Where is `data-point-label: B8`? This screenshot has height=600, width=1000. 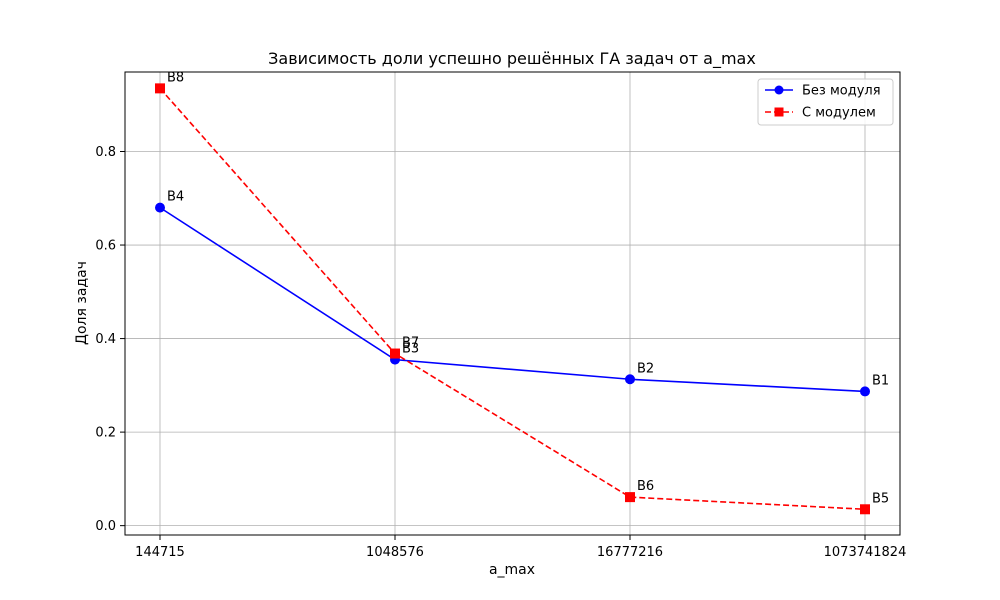
data-point-label: B8 is located at coordinates (175, 77).